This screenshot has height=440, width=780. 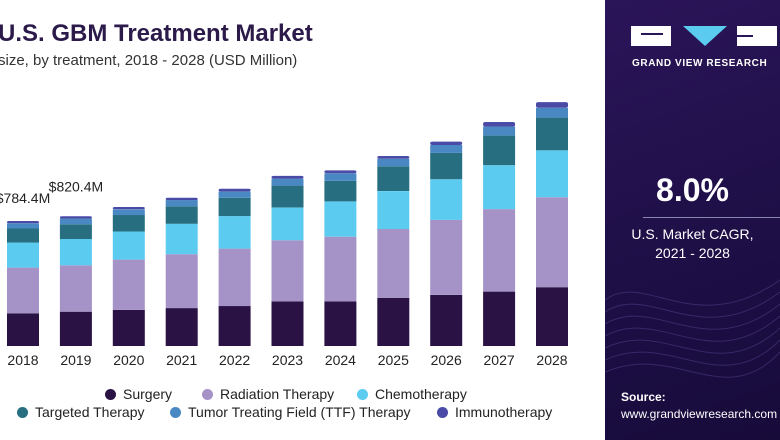 What do you see at coordinates (393, 360) in the screenshot?
I see `x-tick-label: 2025` at bounding box center [393, 360].